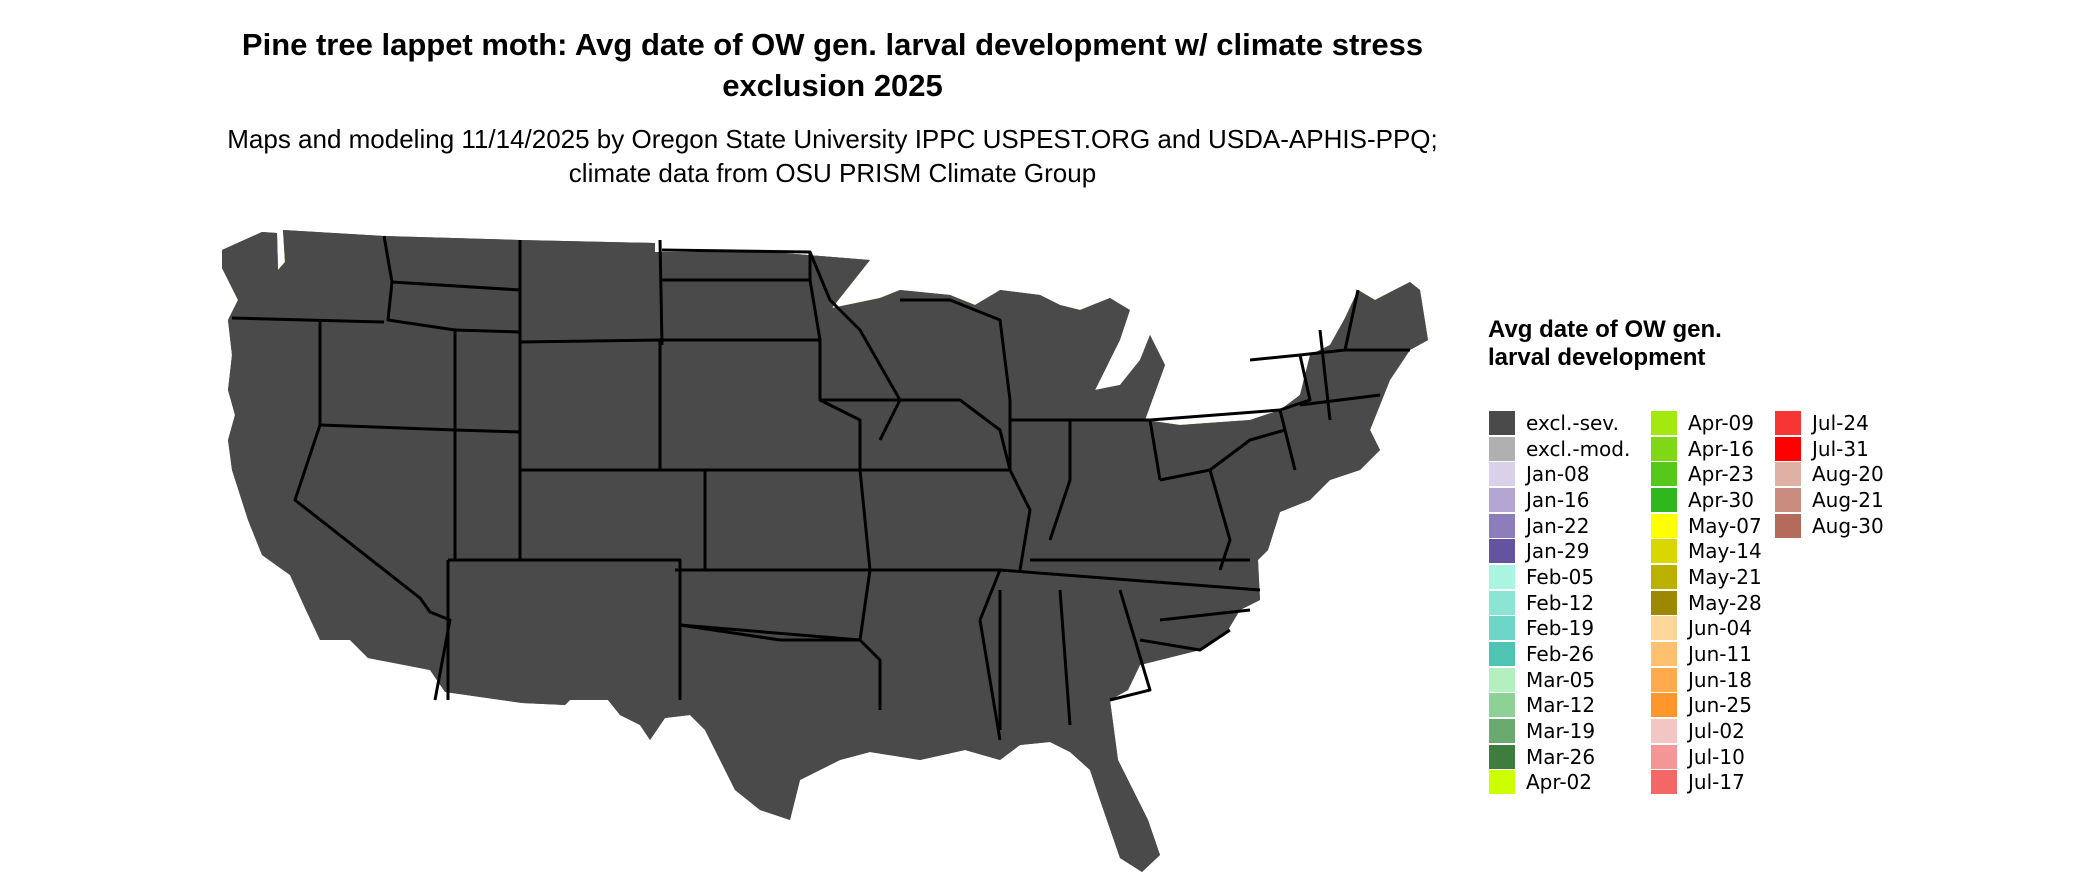 Image resolution: width=2100 pixels, height=892 pixels. I want to click on legend-item: Feb-19, so click(1559, 629).